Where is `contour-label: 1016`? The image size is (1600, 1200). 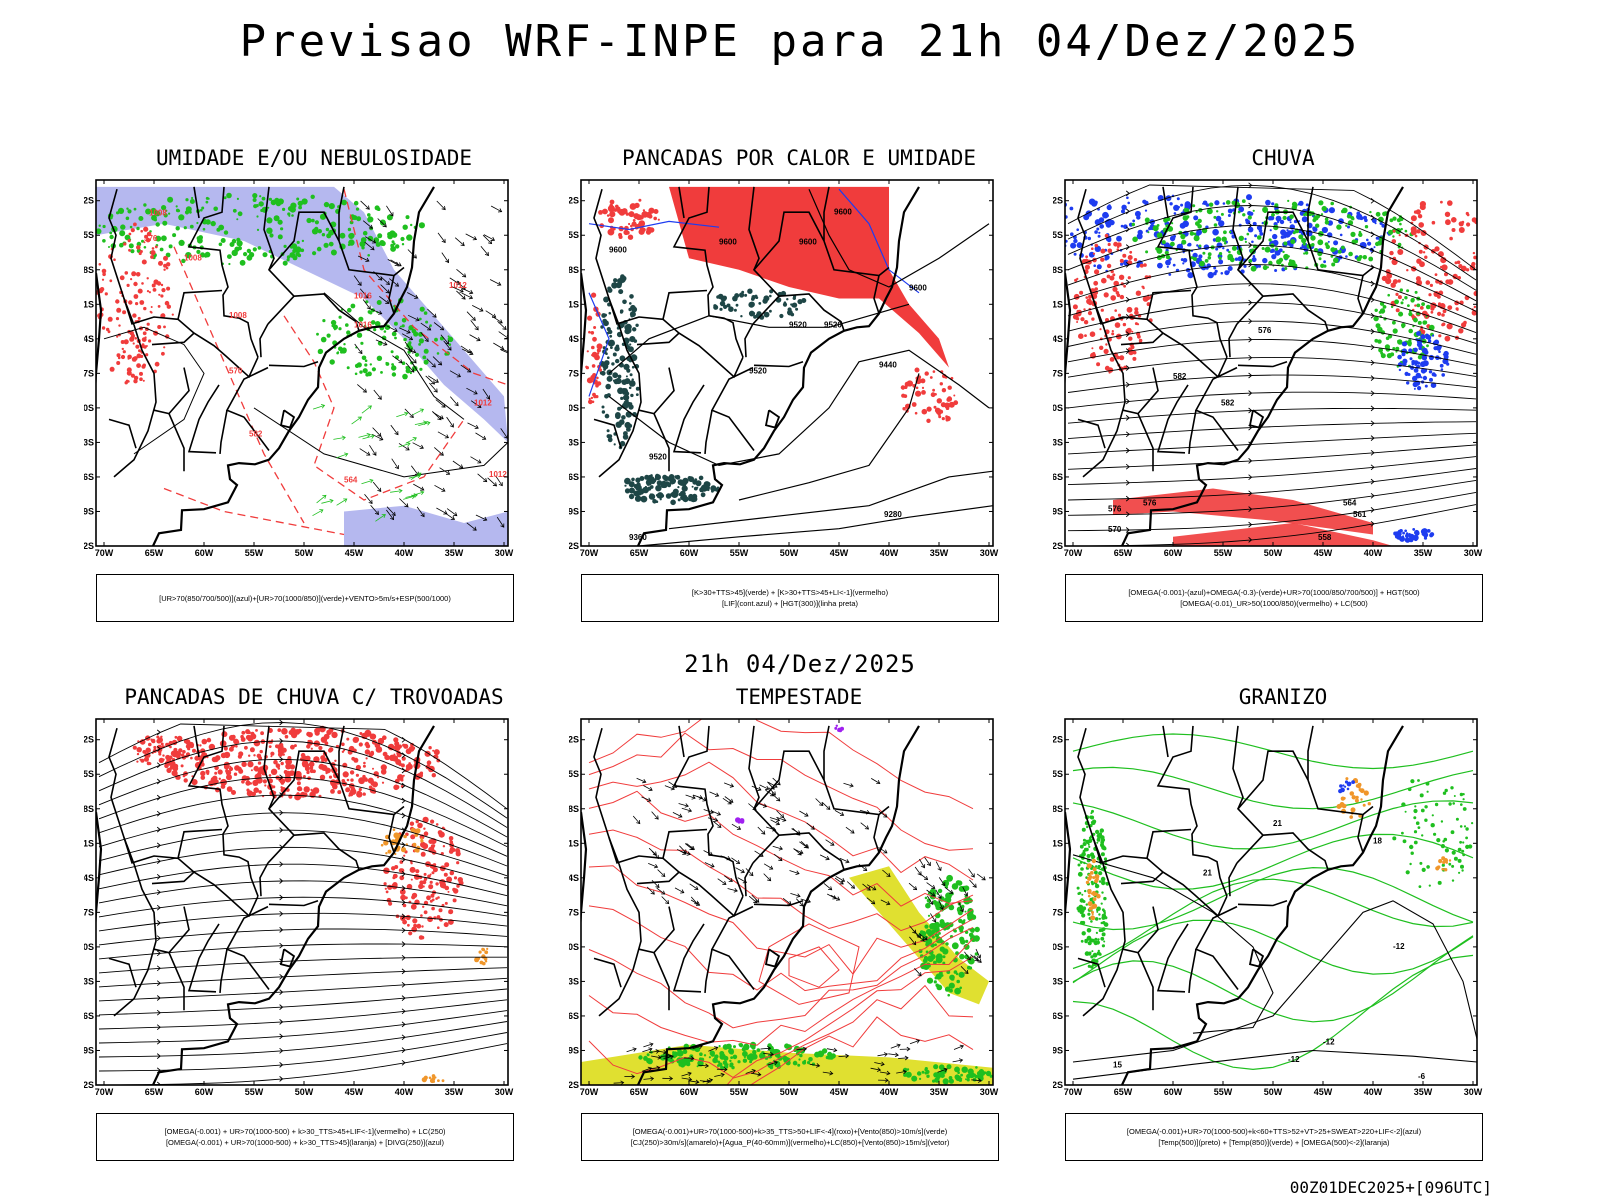 contour-label: 1016 is located at coordinates (363, 324).